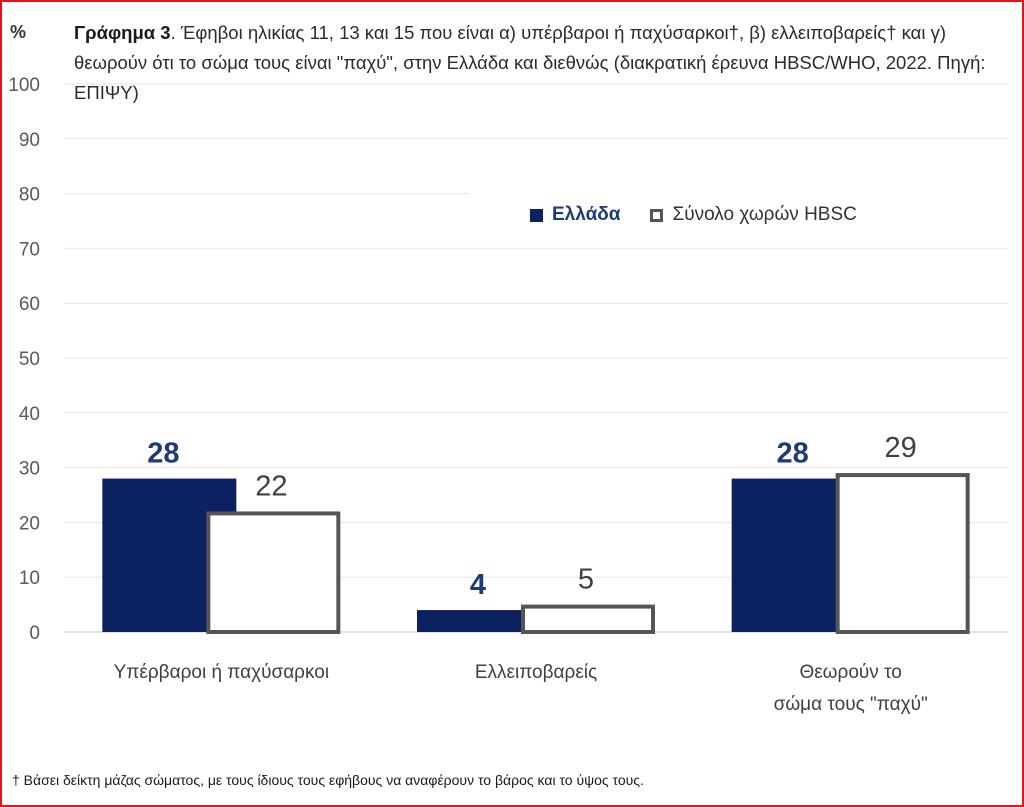 This screenshot has height=807, width=1024. Describe the element at coordinates (34, 633) in the screenshot. I see `y-tick-label-0: 0` at that location.